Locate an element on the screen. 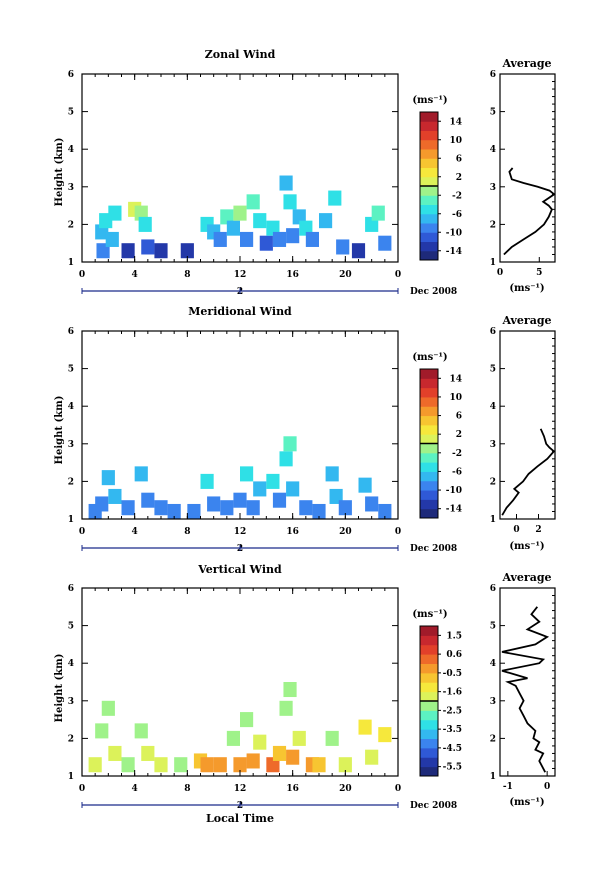  vertical-wind-avg-title: Average is located at coordinates (526, 577).